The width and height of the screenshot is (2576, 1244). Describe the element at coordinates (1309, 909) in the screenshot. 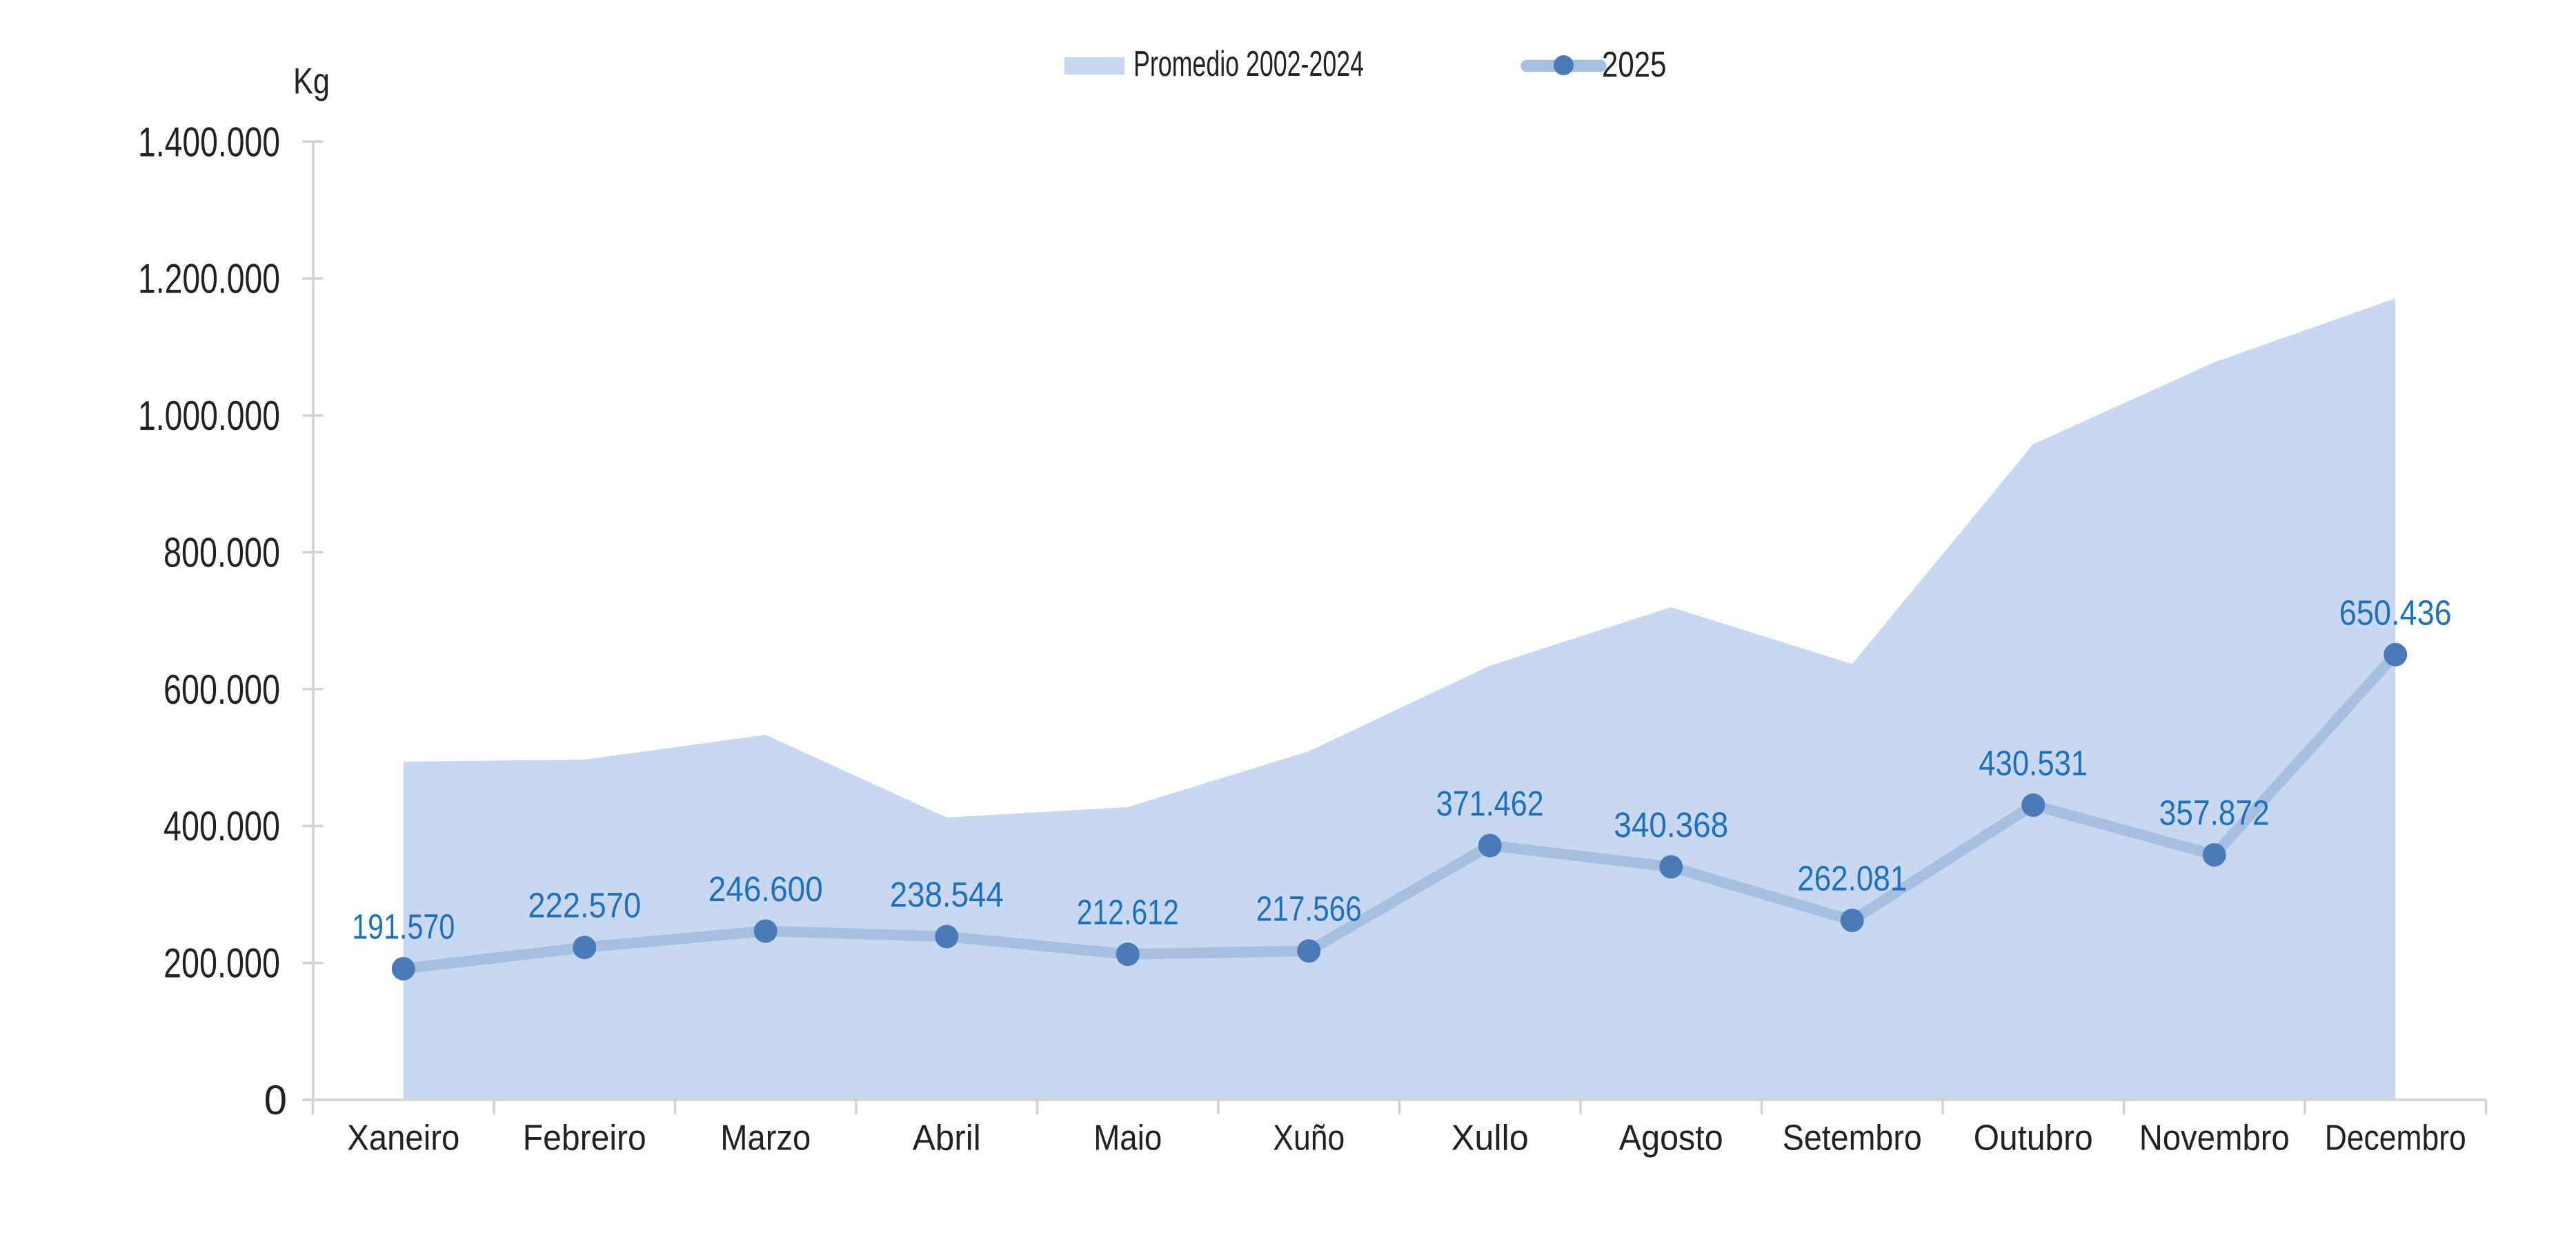

I see `svg-text: 217.566` at that location.